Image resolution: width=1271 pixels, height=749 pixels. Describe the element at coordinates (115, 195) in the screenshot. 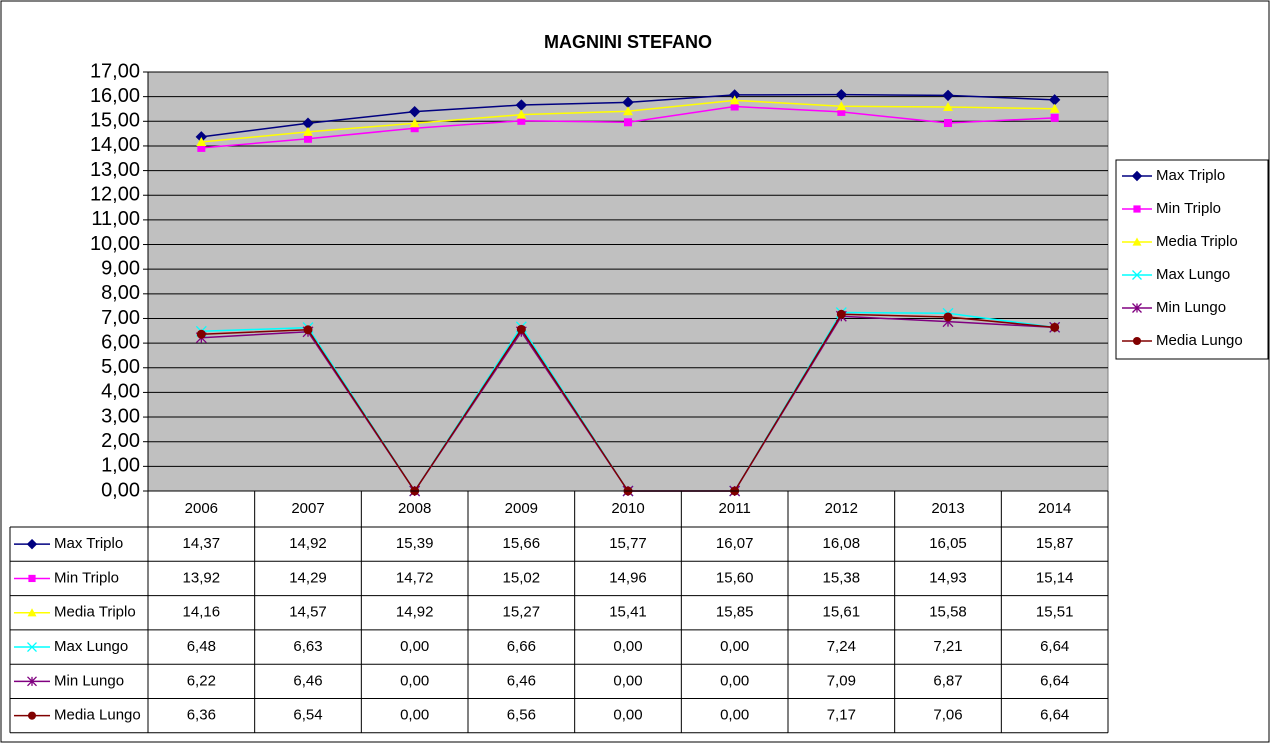

I see `y-tick-label: 12,00` at that location.